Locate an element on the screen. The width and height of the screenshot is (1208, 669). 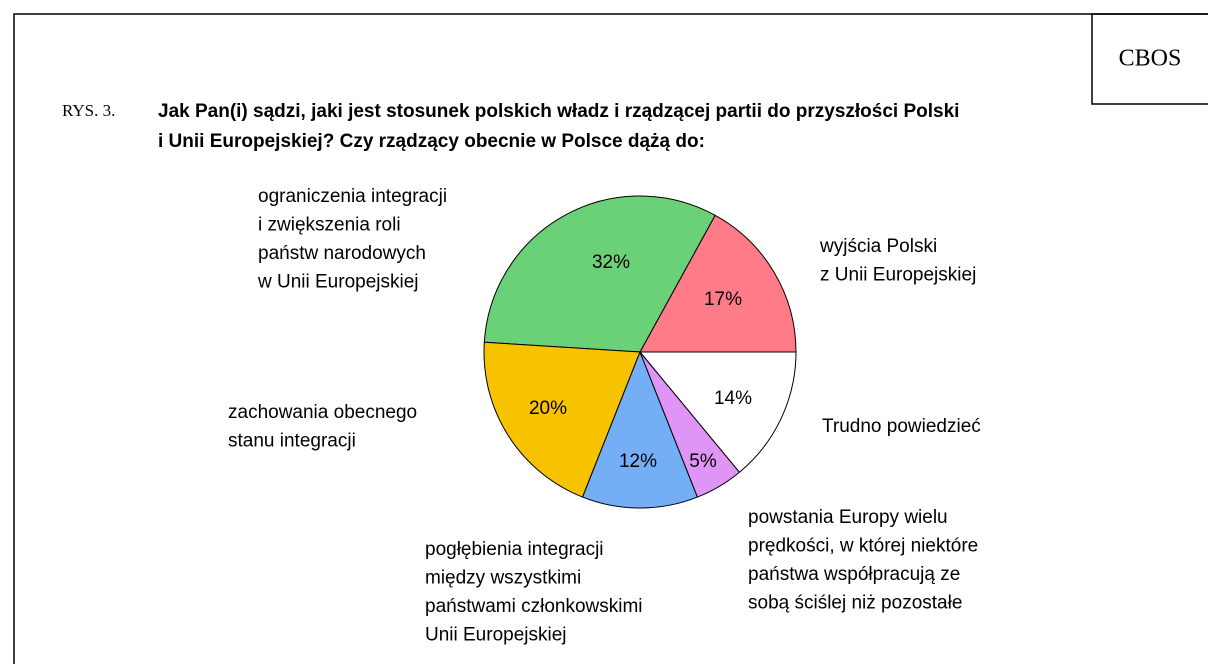
source-box is located at coordinates (1149, 59).